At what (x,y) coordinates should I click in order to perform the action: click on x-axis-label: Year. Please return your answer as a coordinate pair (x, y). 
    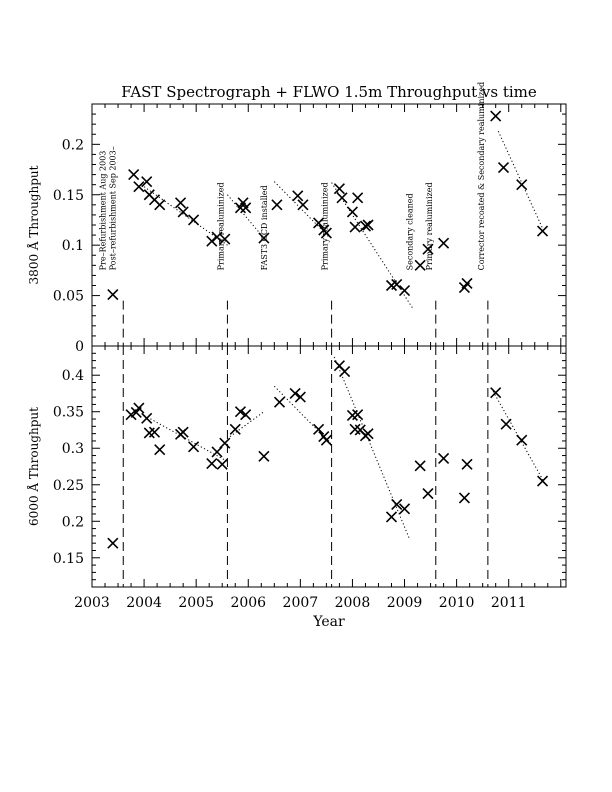
    Looking at the image, I should click on (328, 622).